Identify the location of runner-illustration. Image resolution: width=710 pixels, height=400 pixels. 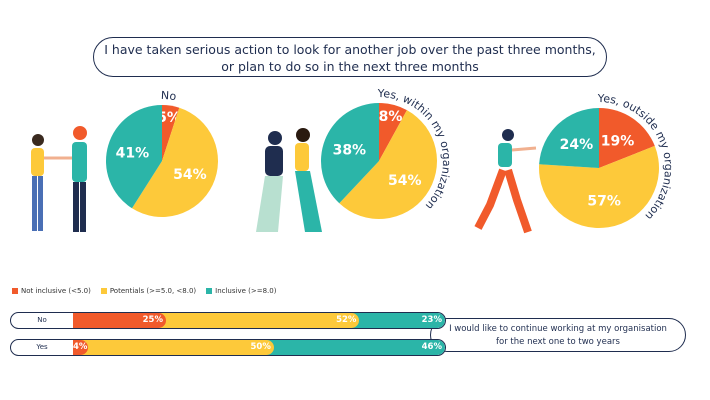
(505, 181).